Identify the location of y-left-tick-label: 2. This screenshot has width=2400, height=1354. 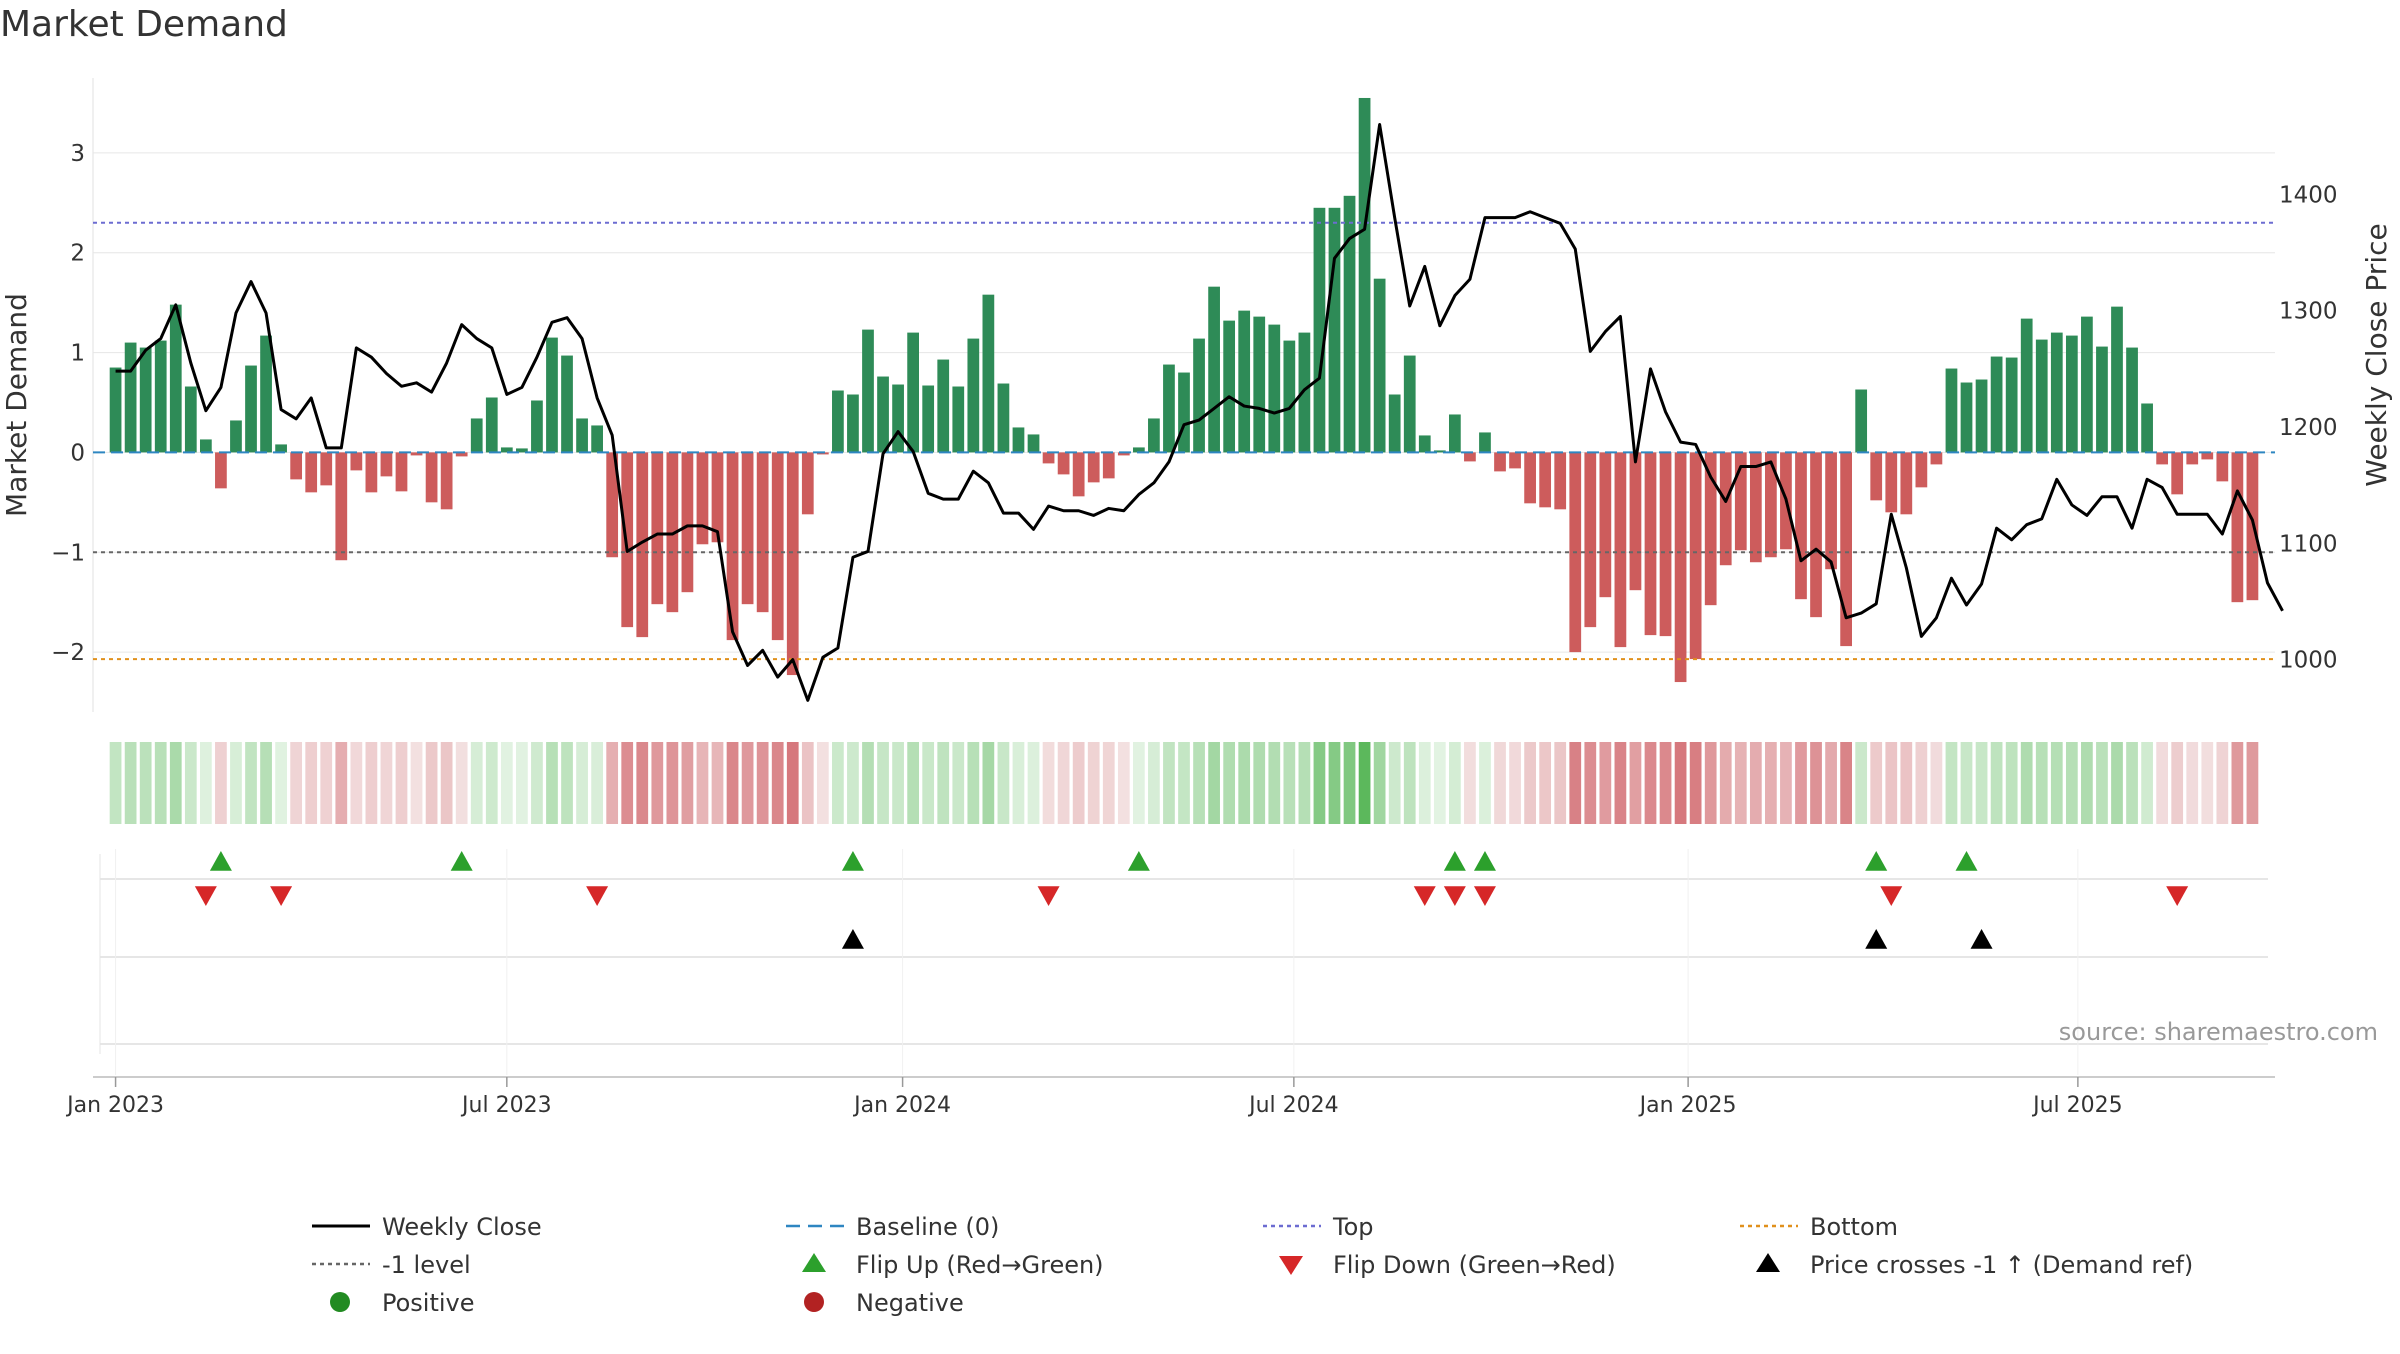
(77, 254).